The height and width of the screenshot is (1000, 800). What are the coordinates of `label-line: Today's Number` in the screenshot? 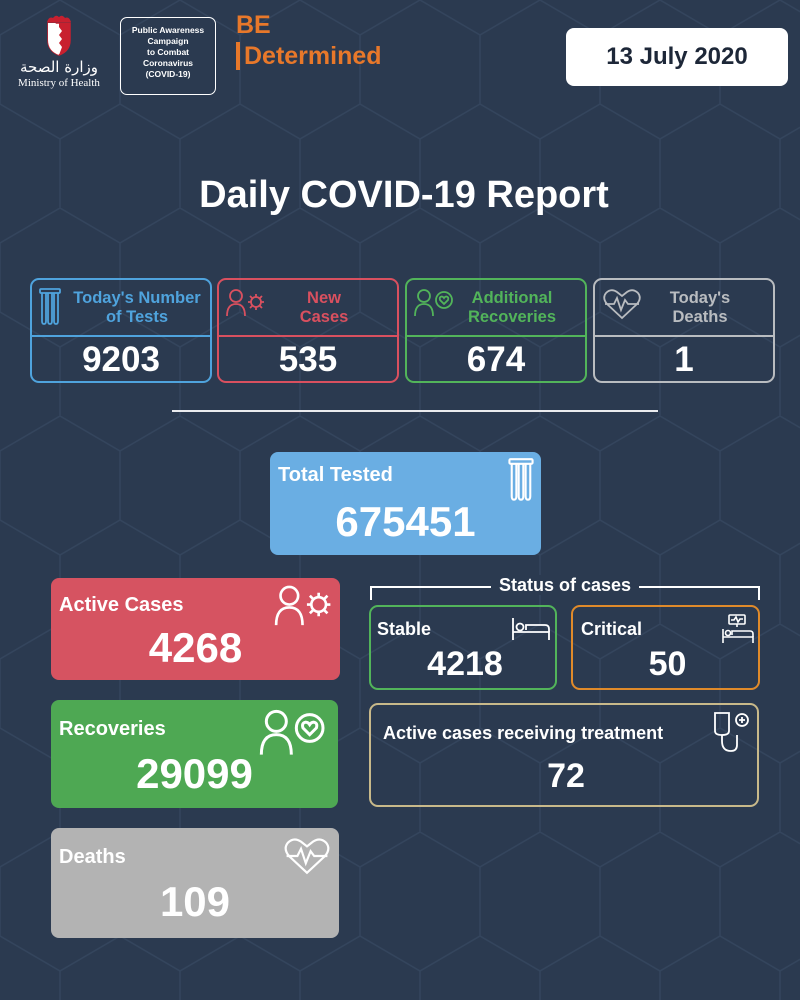 It's located at (137, 298).